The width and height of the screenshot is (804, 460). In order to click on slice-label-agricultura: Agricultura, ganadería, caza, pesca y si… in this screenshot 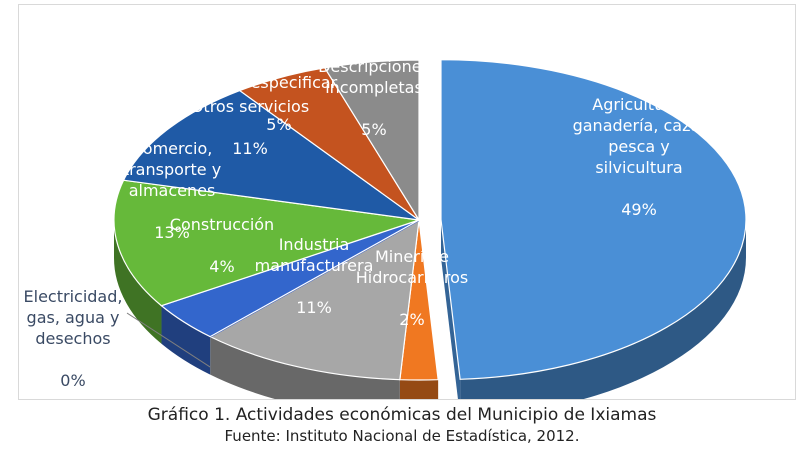, I will do `click(639, 146)`.